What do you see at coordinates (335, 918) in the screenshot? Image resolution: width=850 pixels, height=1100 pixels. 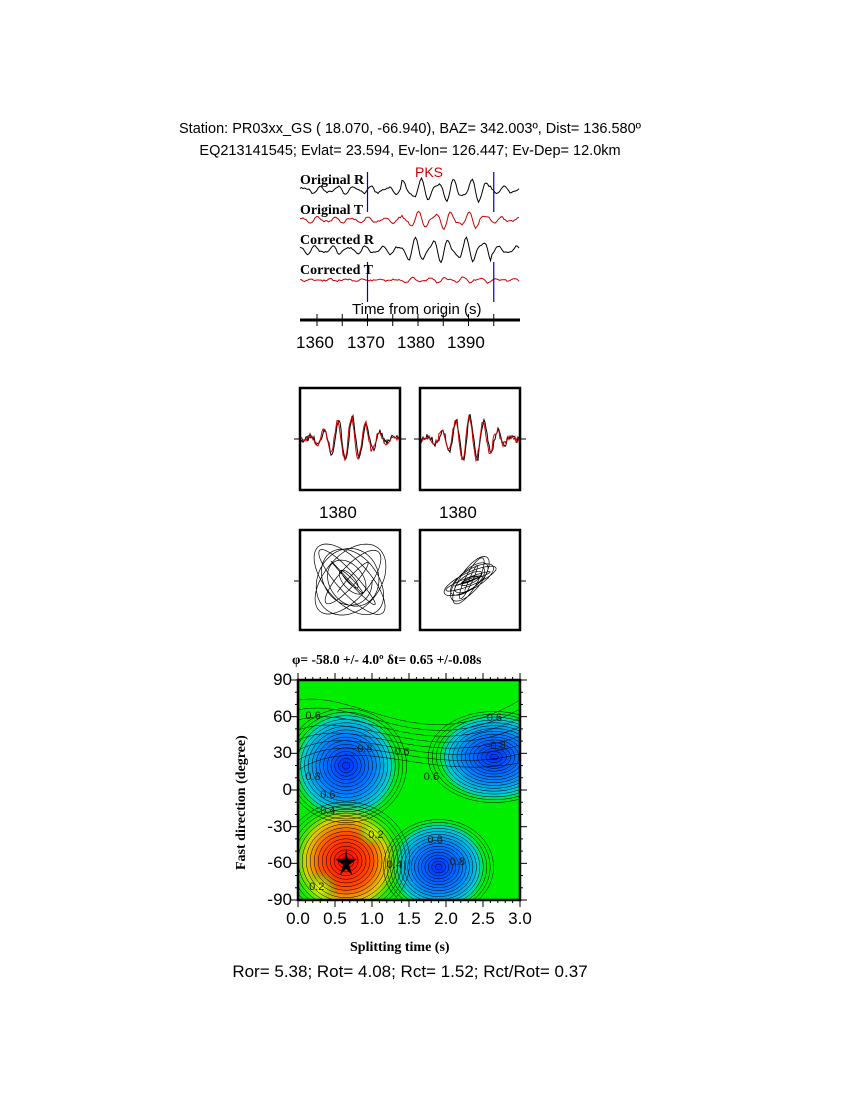 I see `x-tick-label: 0.5` at bounding box center [335, 918].